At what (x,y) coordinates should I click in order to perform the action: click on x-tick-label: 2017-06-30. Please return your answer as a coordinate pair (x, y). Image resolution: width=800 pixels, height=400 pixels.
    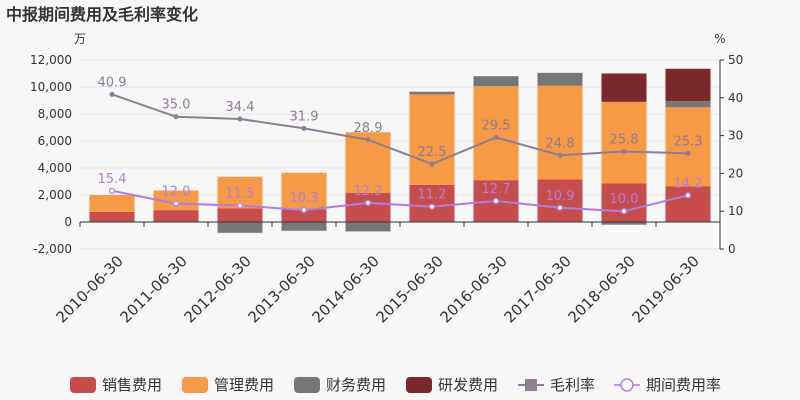
    Looking at the image, I should click on (537, 289).